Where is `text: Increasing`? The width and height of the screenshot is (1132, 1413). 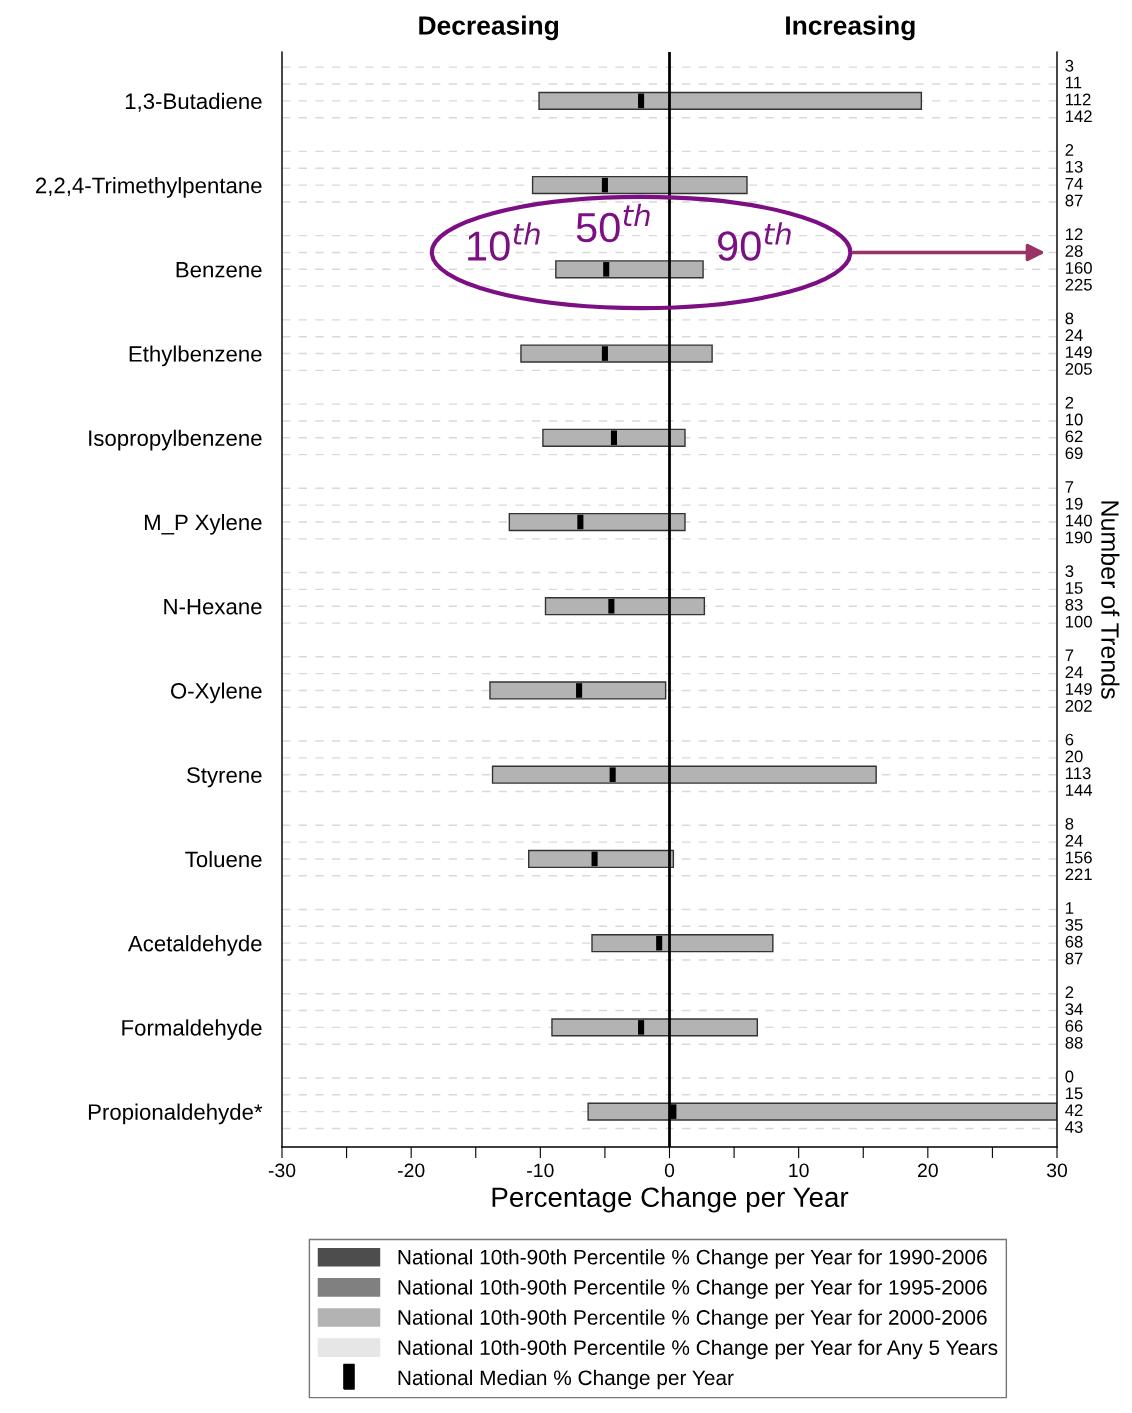 text: Increasing is located at coordinates (850, 28).